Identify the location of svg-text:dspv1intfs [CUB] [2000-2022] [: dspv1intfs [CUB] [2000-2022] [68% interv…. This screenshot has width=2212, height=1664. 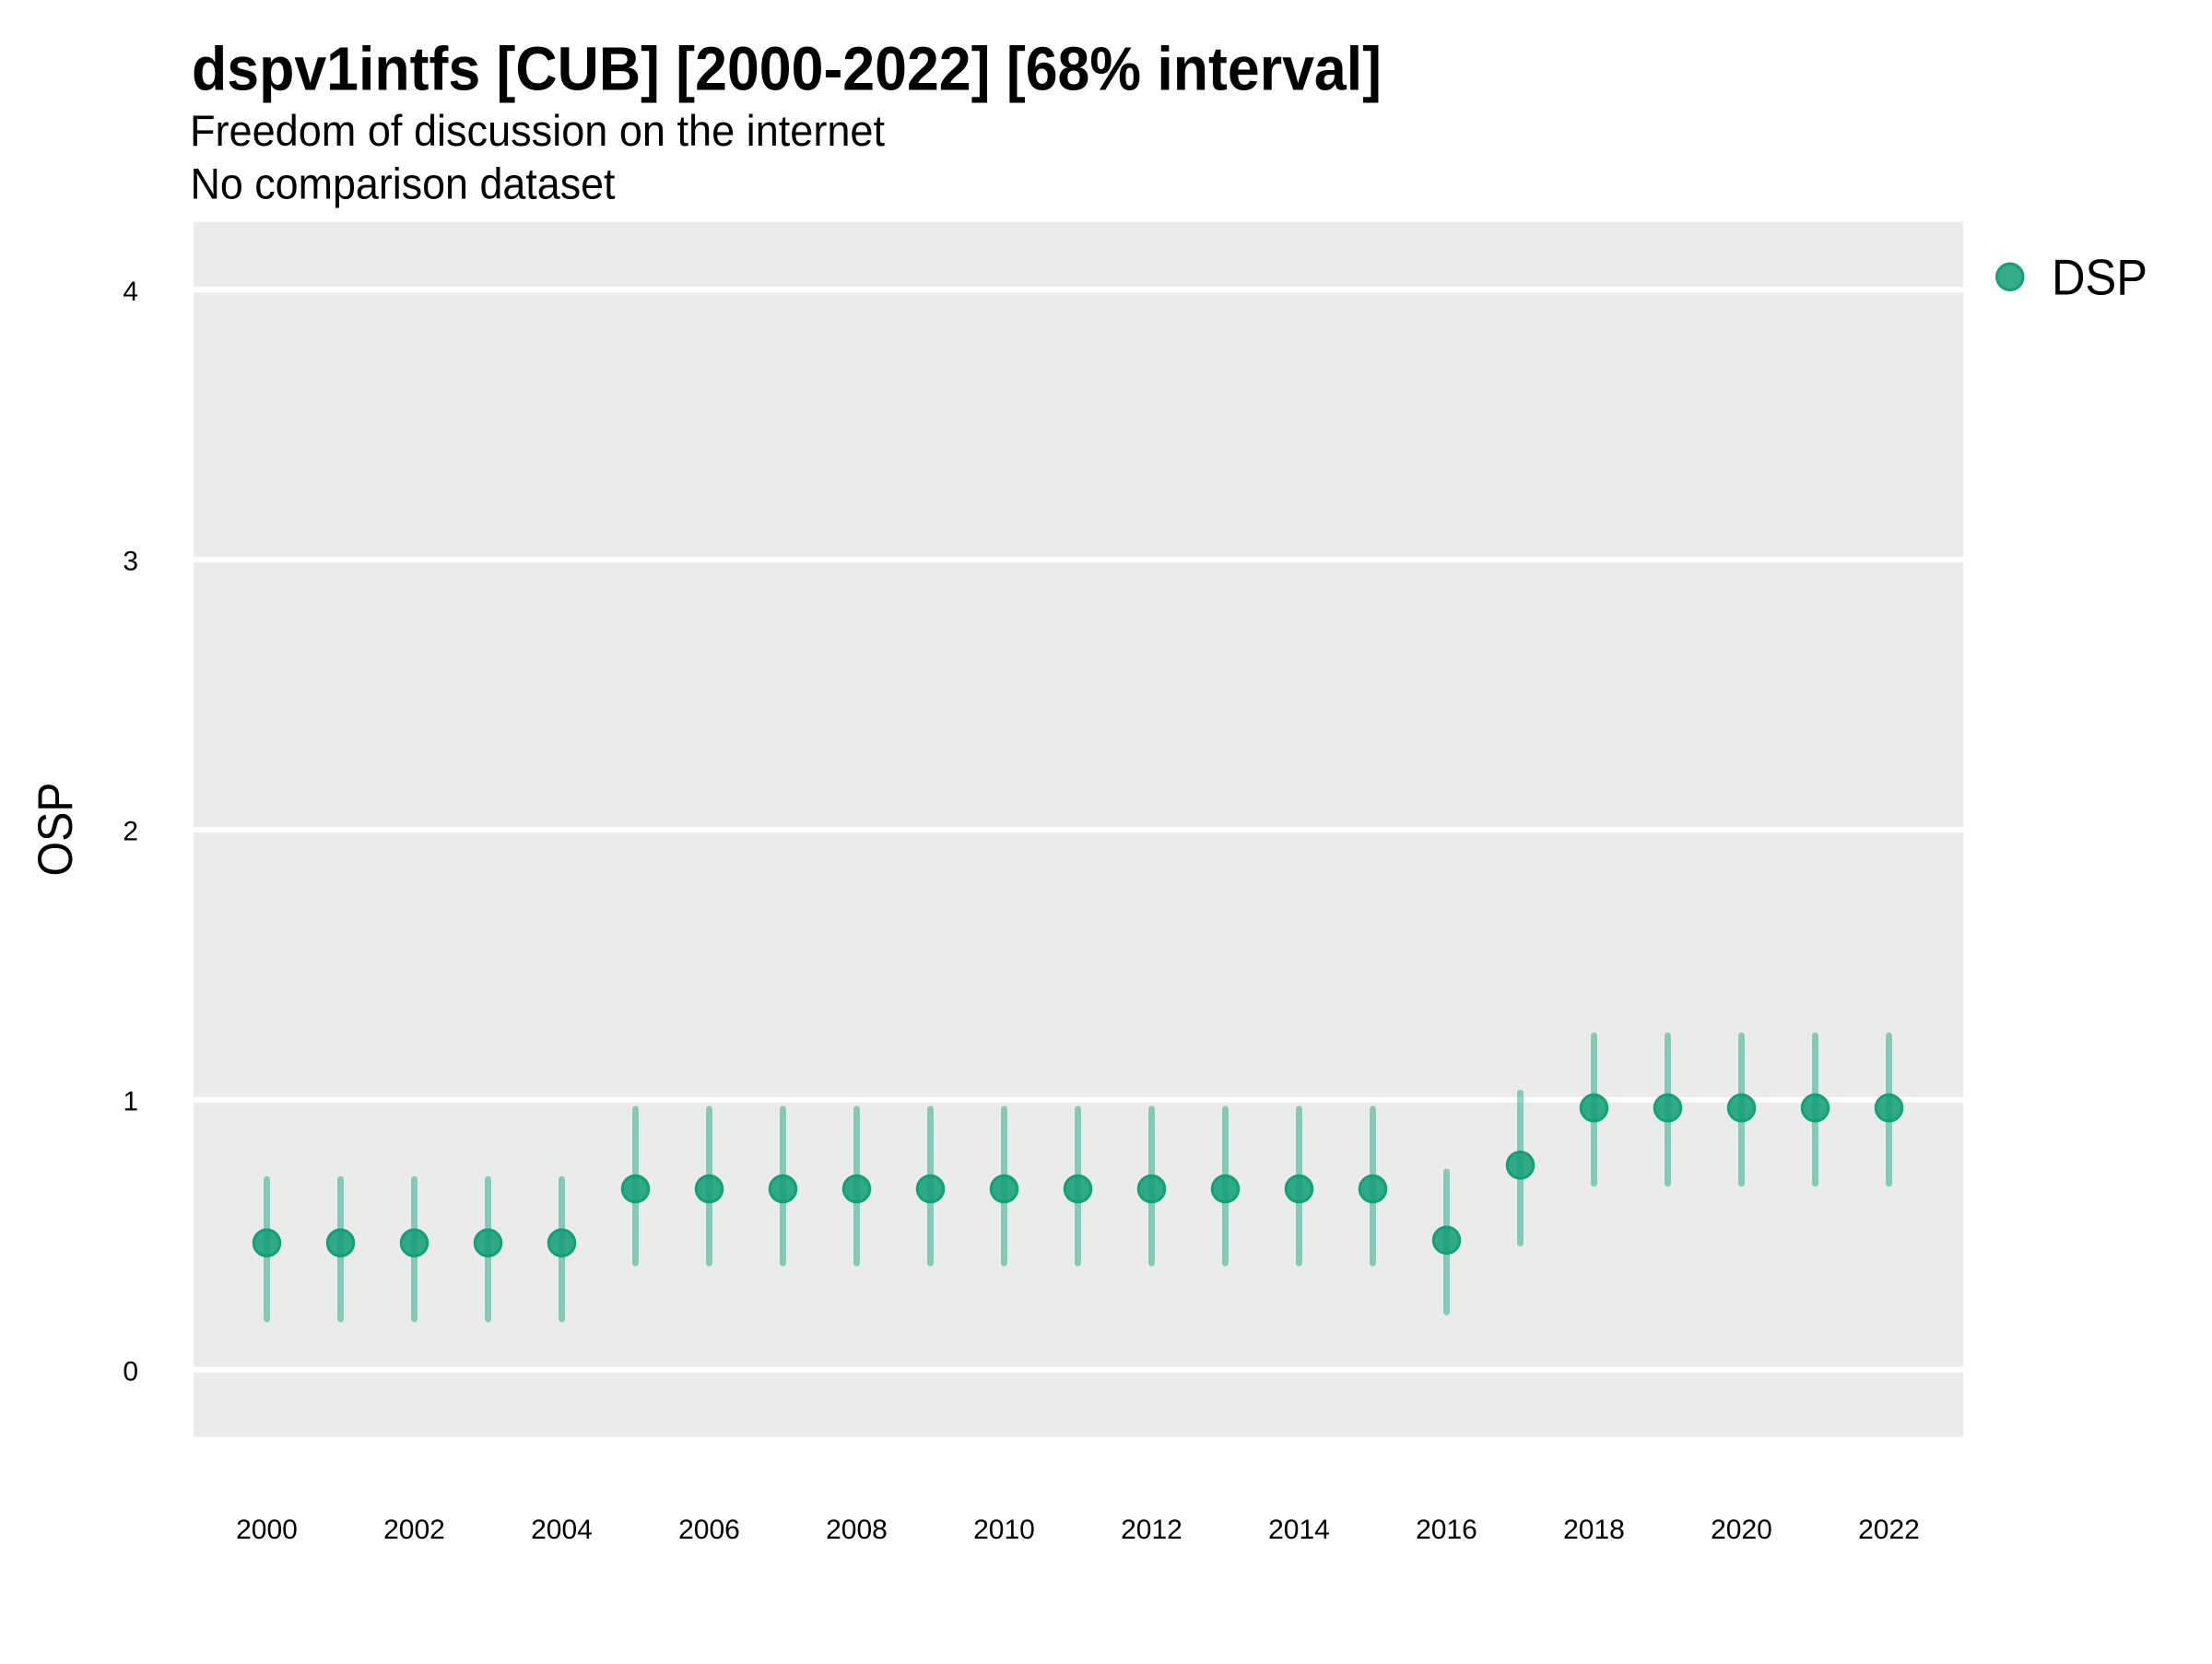
(787, 69).